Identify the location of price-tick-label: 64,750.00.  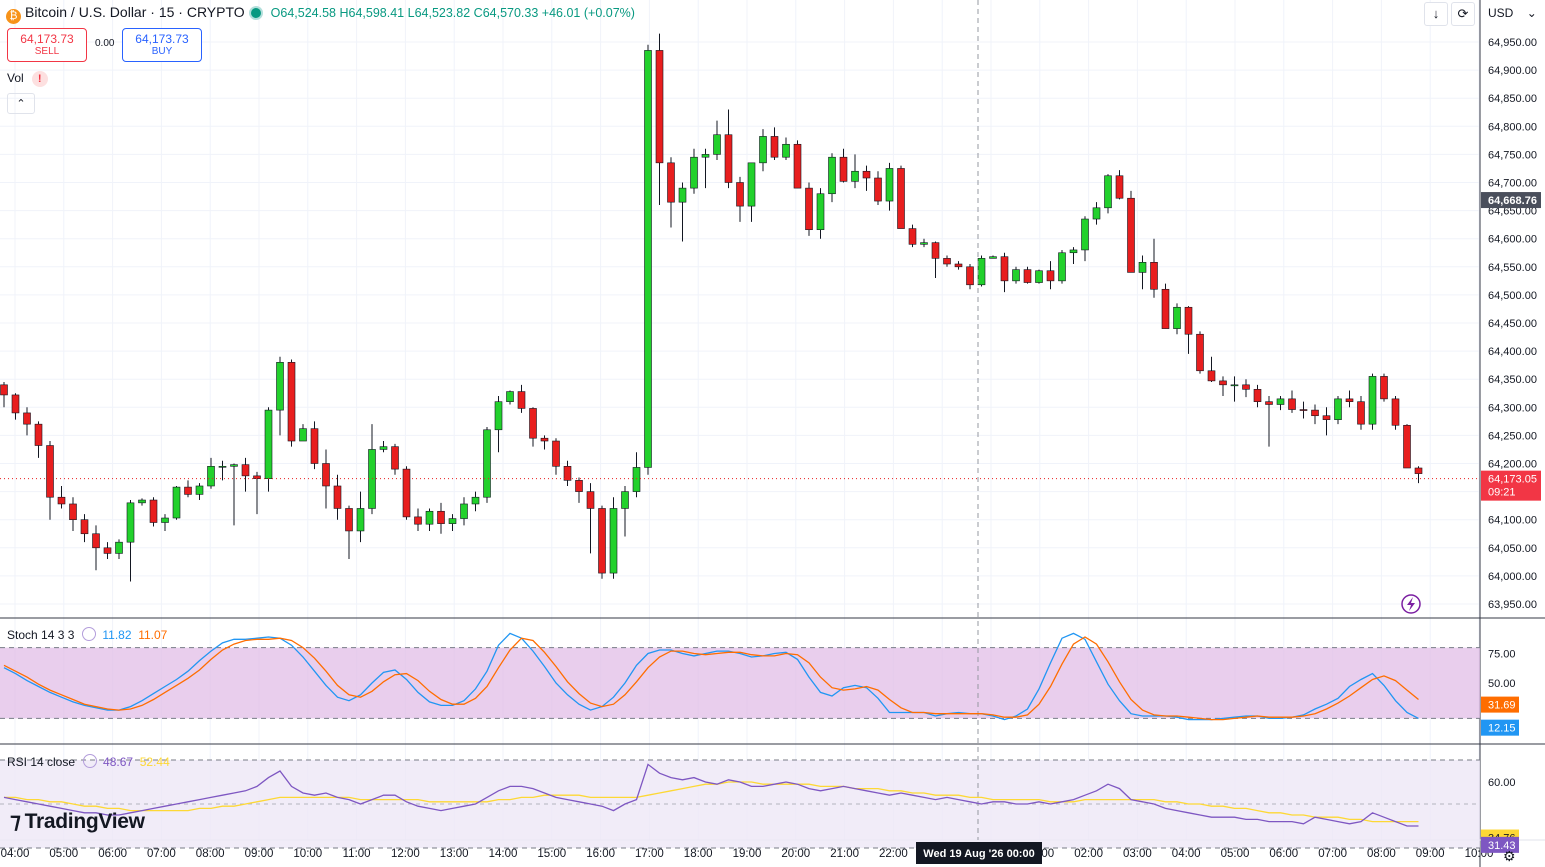
(1512, 155).